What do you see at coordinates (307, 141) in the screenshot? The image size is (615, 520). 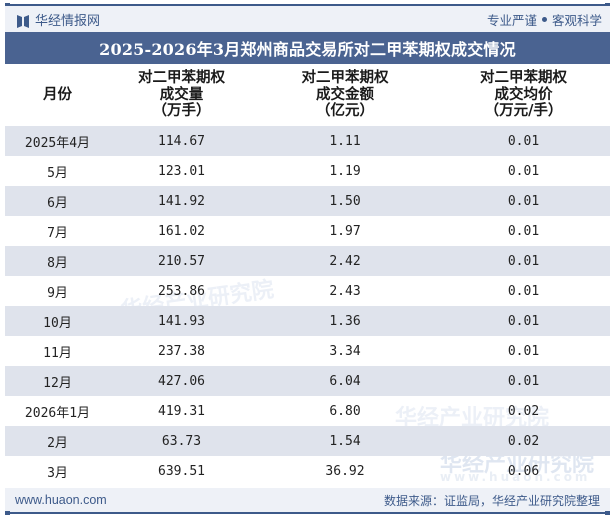 I see `table-row: 2025年4月 114.67 1.11 0.01` at bounding box center [307, 141].